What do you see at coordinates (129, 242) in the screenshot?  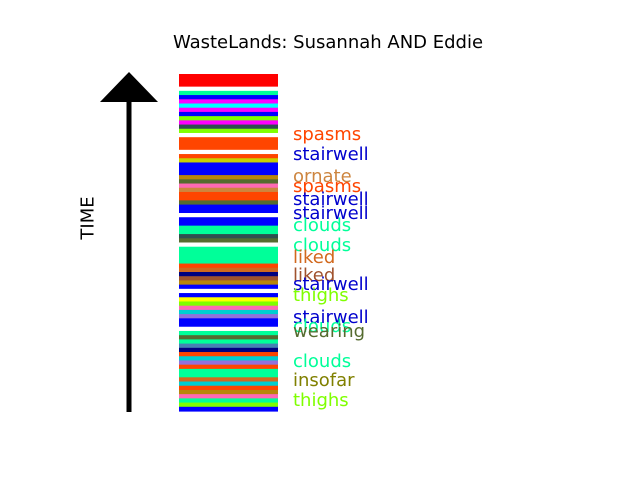 I see `time-arrow` at bounding box center [129, 242].